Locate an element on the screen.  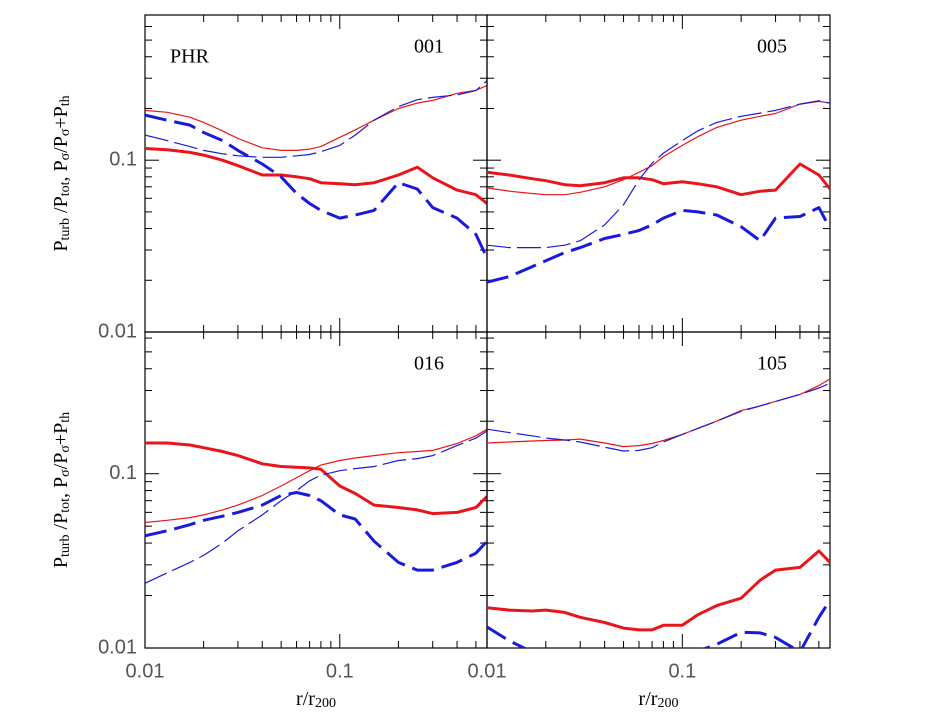
annotation: PHR is located at coordinates (190, 57).